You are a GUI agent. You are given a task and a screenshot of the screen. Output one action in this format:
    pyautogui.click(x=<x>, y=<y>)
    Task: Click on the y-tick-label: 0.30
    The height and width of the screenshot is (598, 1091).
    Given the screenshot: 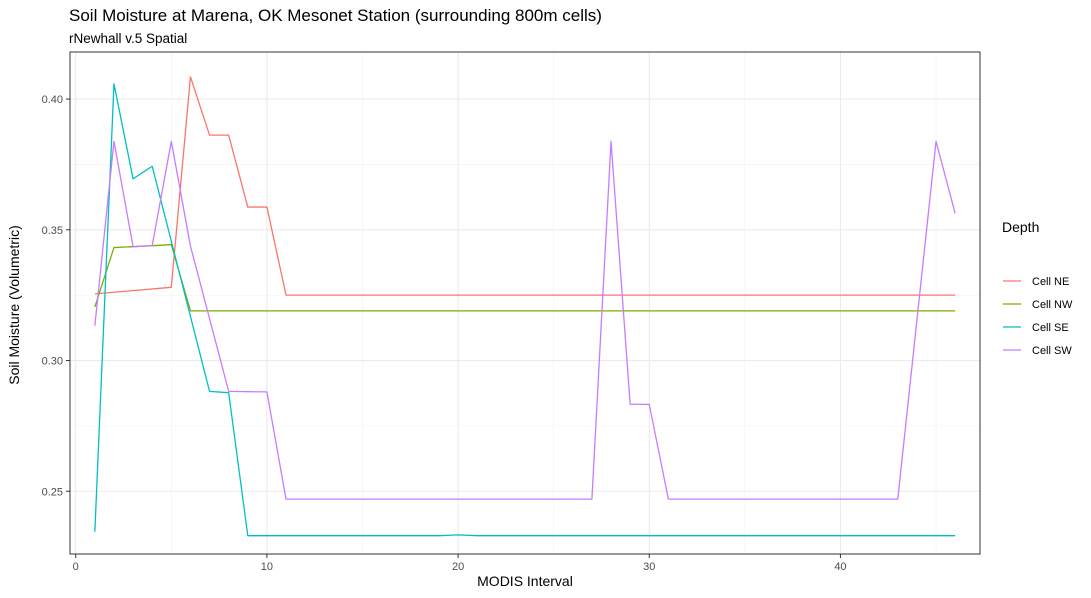 What is the action you would take?
    pyautogui.click(x=52, y=362)
    